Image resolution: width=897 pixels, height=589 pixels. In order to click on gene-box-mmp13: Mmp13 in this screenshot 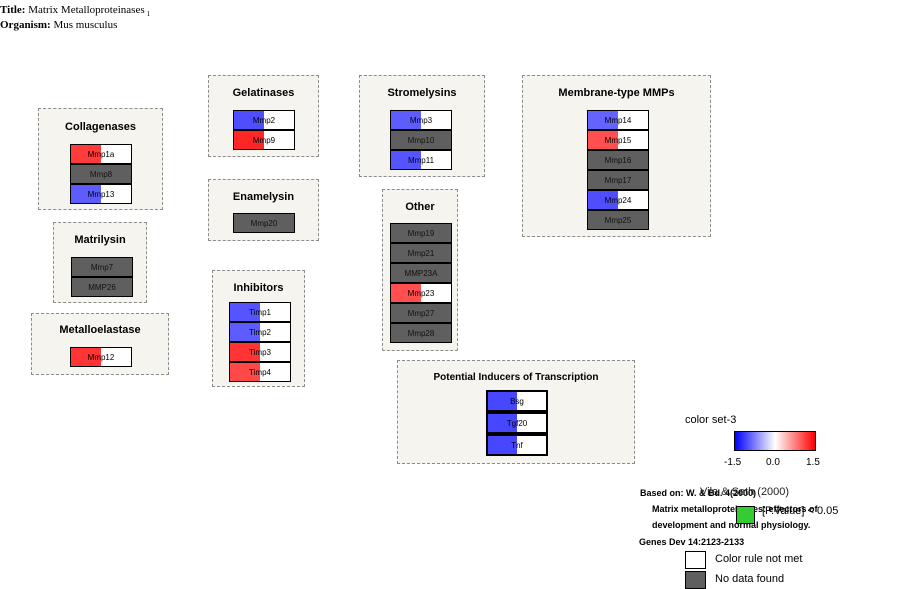, I will do `click(101, 194)`.